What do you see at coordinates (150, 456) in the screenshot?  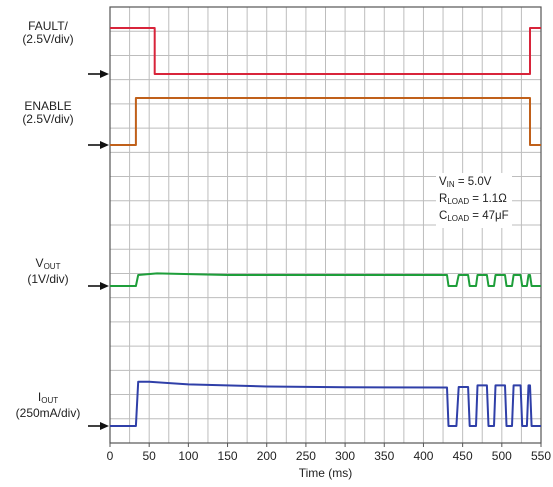 I see `x-tick-label: 50` at bounding box center [150, 456].